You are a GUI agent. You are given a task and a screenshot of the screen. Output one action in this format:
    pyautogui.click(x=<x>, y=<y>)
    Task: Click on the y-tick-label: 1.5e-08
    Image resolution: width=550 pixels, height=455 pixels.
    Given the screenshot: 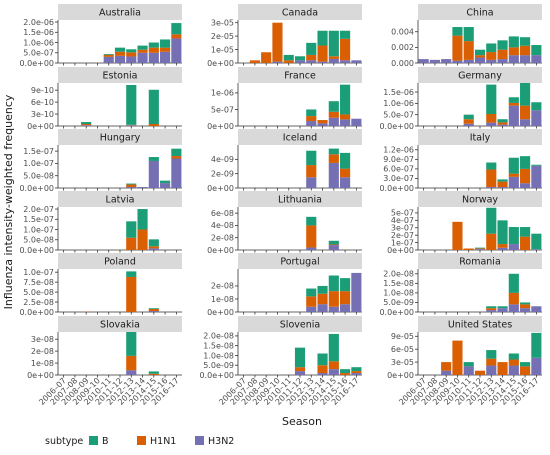 What is the action you would take?
    pyautogui.click(x=398, y=283)
    